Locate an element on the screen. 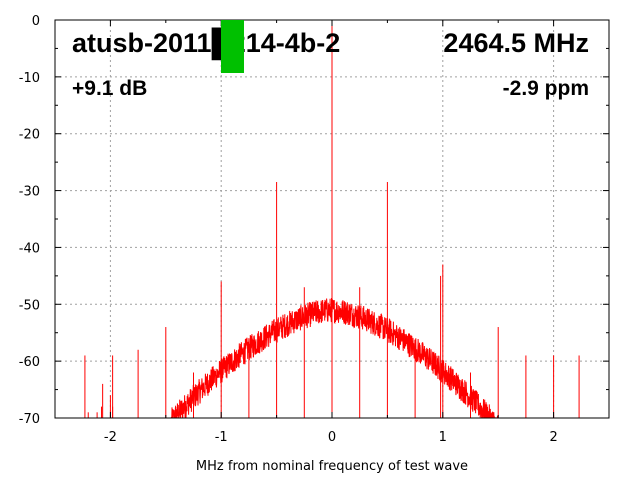 This screenshot has width=640, height=480. y-tick-label: -60 is located at coordinates (29, 362).